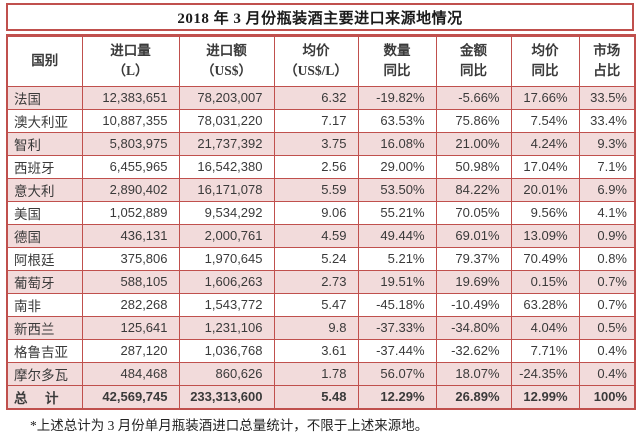 This screenshot has height=434, width=640. I want to click on import-value-cell: 1,036,768, so click(226, 350).